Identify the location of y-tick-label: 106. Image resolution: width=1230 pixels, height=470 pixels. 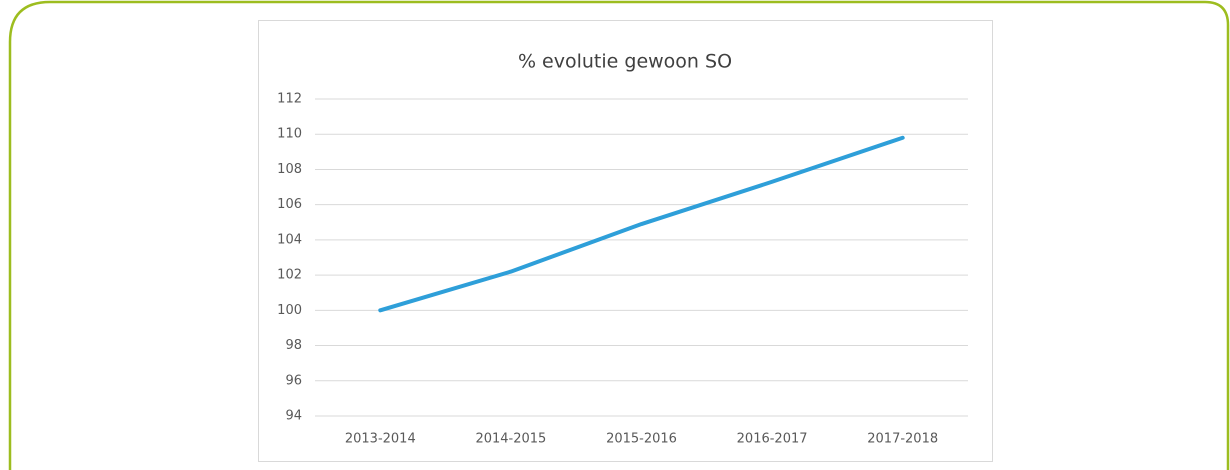
(289, 204).